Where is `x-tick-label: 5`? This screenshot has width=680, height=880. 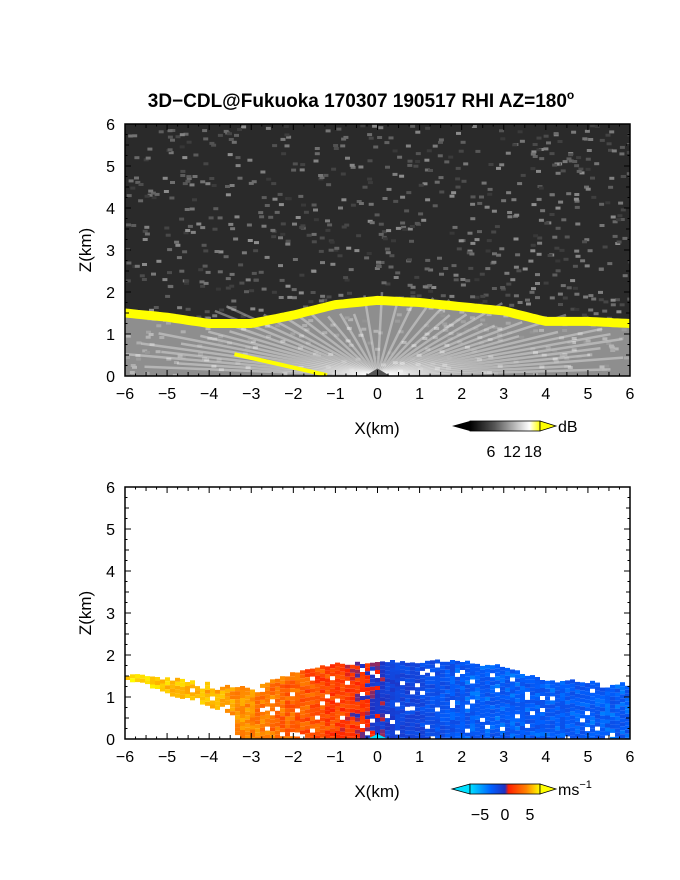 x-tick-label: 5 is located at coordinates (587, 757).